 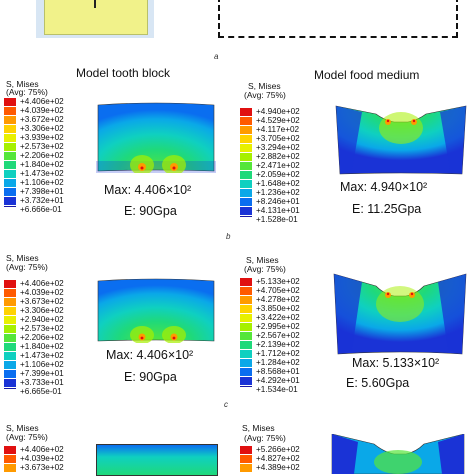 What do you see at coordinates (400, 314) in the screenshot?
I see `food-contour-c` at bounding box center [400, 314].